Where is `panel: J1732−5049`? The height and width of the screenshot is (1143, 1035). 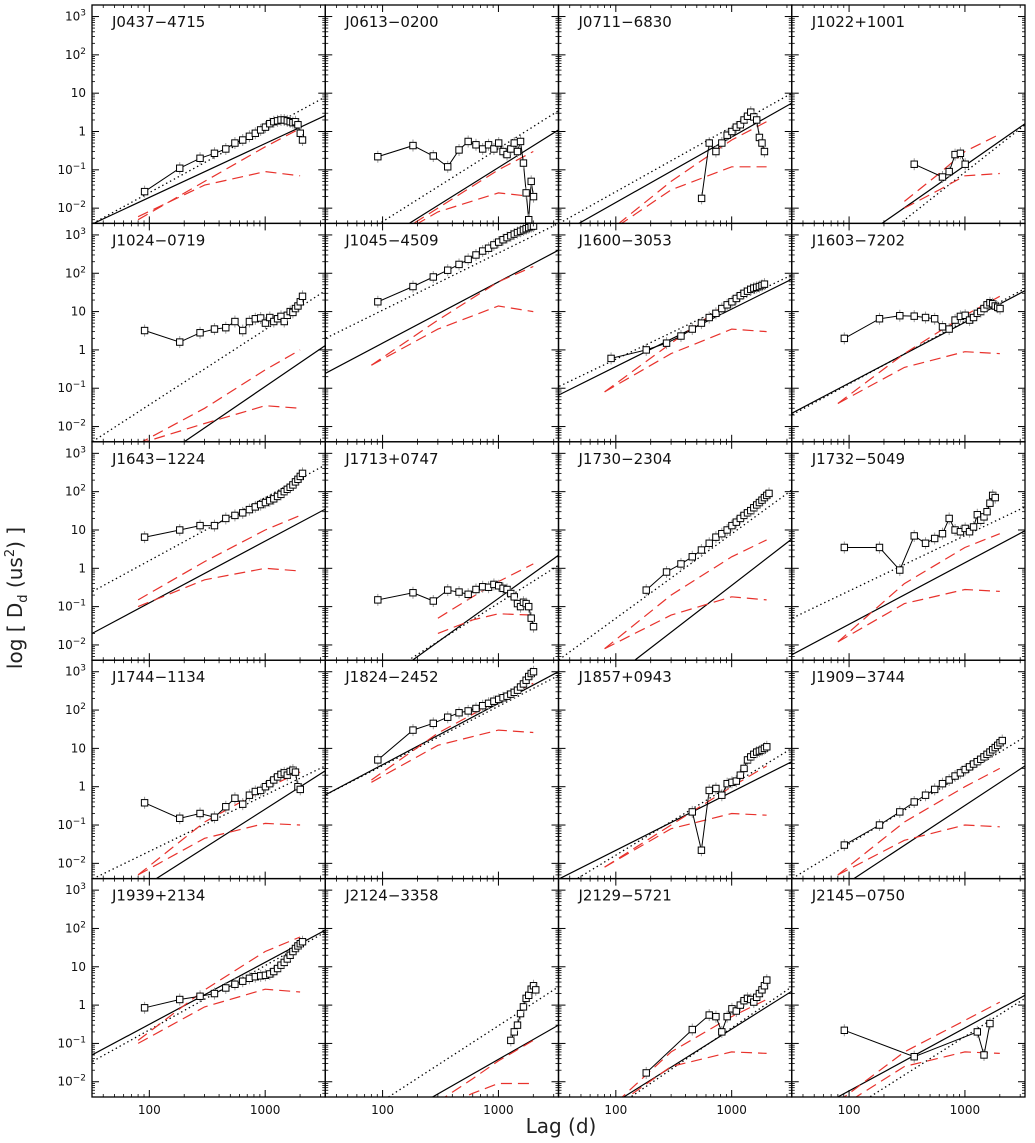
panel: J1732−5049 is located at coordinates (908, 551).